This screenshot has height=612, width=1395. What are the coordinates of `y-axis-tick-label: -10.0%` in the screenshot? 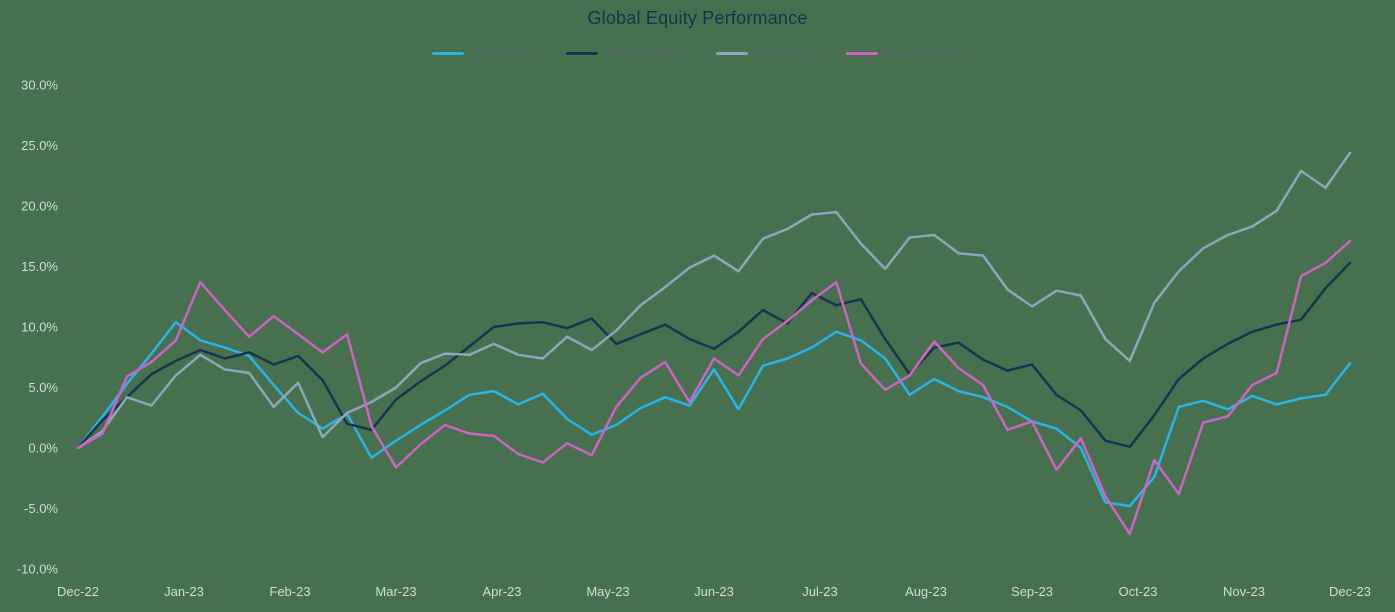 It's located at (38, 569).